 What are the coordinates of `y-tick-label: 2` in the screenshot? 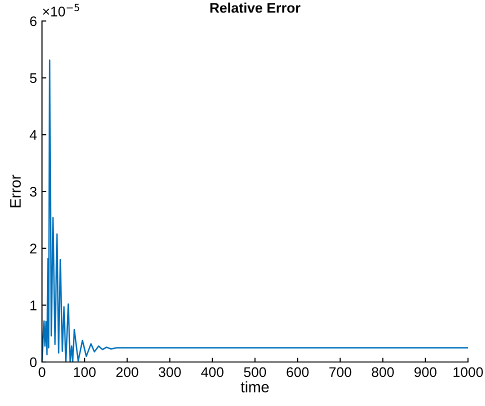 It's located at (33, 249).